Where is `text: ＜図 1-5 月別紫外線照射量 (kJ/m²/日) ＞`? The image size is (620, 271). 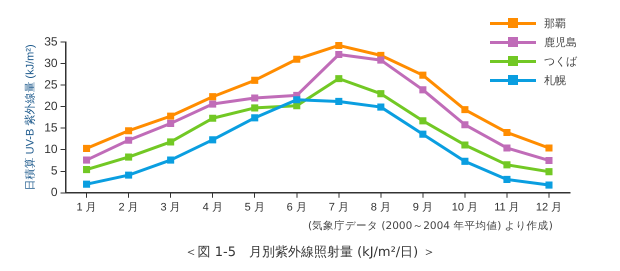
text: ＜図 1-5 月別紫外線照射量 (kJ/m²/日) ＞ is located at coordinates (310, 252).